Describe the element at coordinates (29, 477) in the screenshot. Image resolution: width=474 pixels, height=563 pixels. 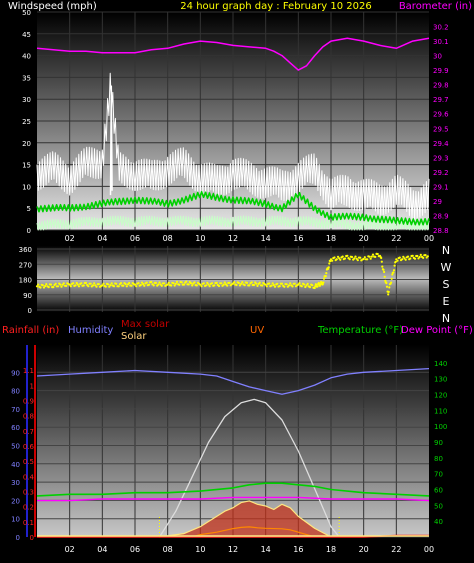
I see `rain-tick-label: 0.4` at that location.